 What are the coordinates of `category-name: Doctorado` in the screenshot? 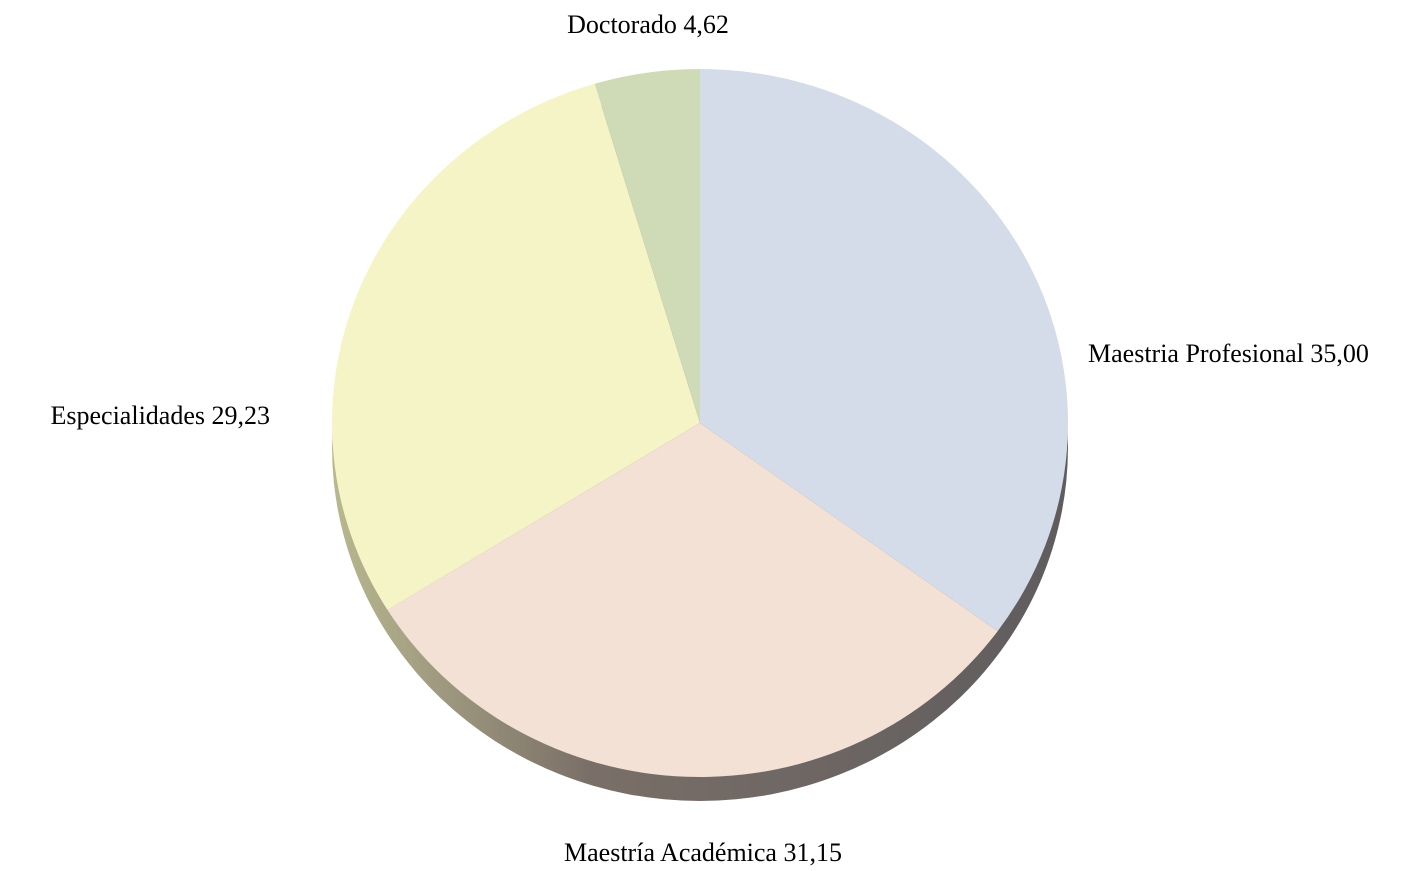 It's located at (622, 24).